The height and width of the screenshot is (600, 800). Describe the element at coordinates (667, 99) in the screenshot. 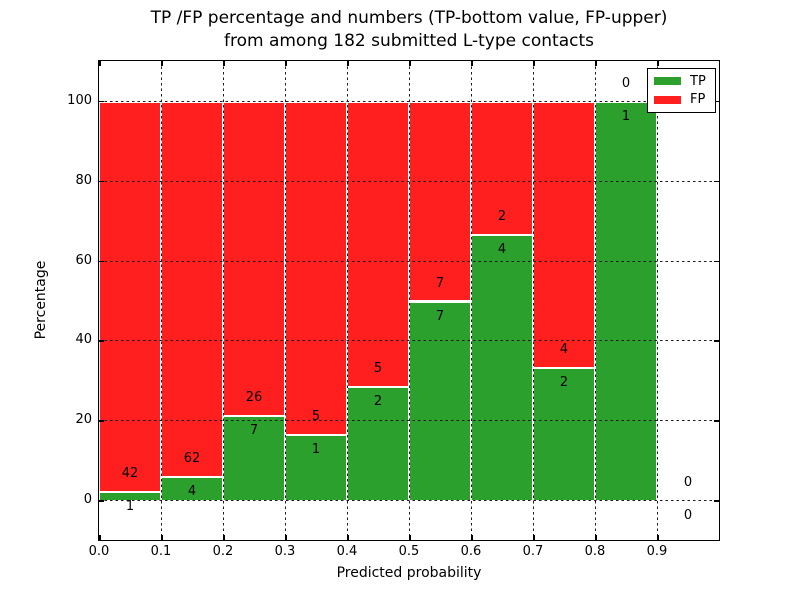

I see `fp-swatch-icon` at that location.